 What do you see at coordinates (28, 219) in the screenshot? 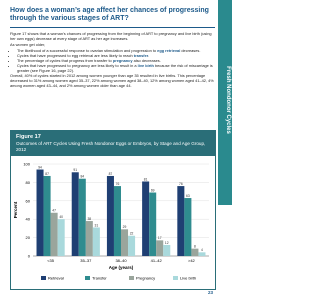
I see `y-tick-label: 40` at bounding box center [28, 219].